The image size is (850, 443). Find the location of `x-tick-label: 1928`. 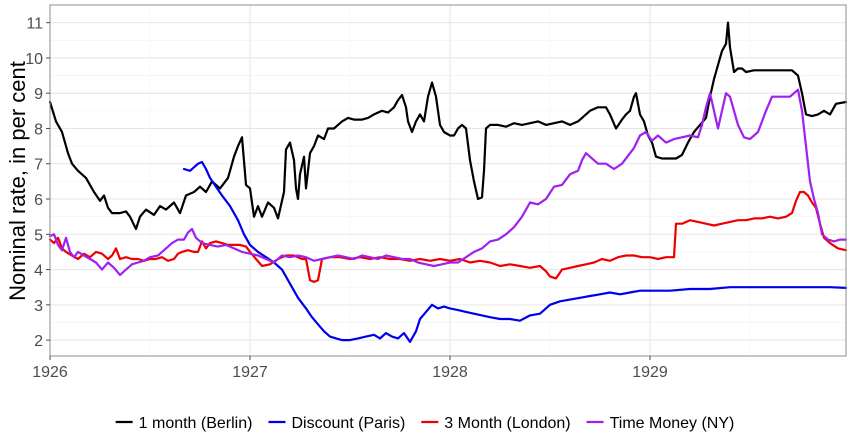

x-tick-label: 1928 is located at coordinates (450, 372).